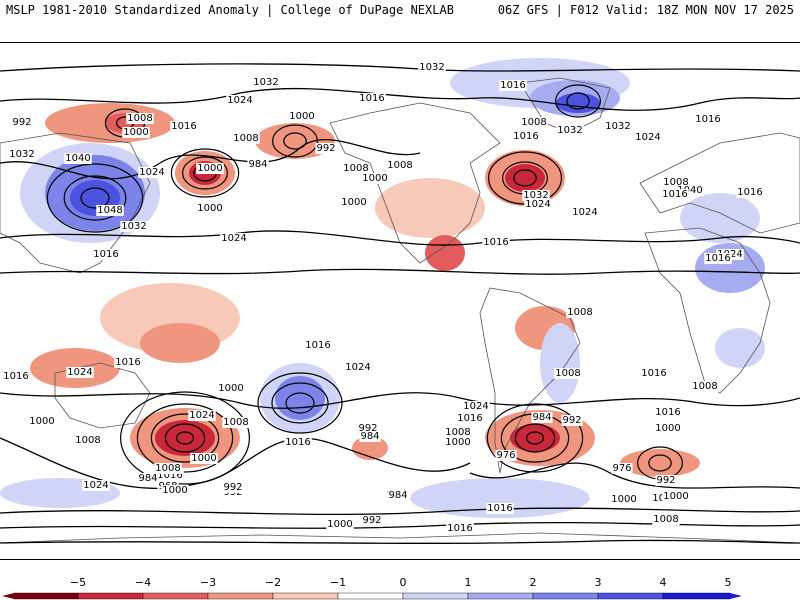 The height and width of the screenshot is (600, 800). Describe the element at coordinates (401, 582) in the screenshot. I see `legend-tick-labels: −5 −4 −3 −2 −1 0 1 2 3 4 5` at that location.